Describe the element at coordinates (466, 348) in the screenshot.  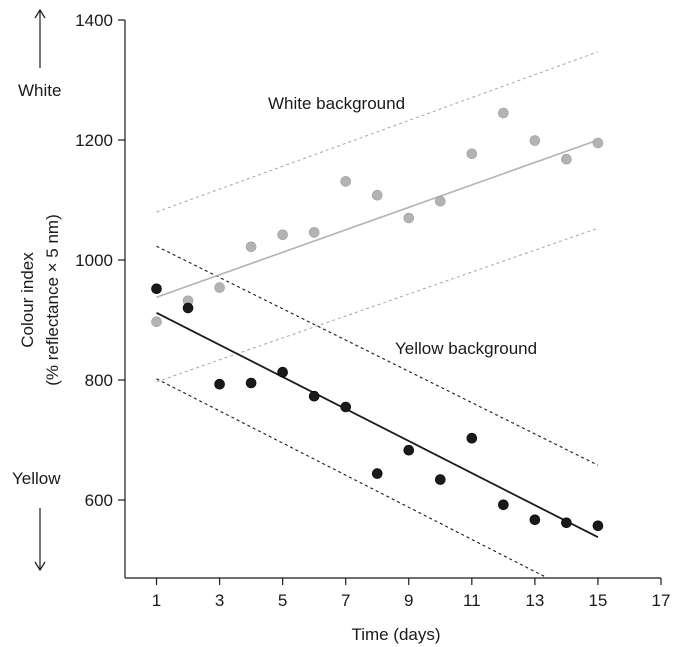
I see `yellow-background-label: Yellow background` at that location.